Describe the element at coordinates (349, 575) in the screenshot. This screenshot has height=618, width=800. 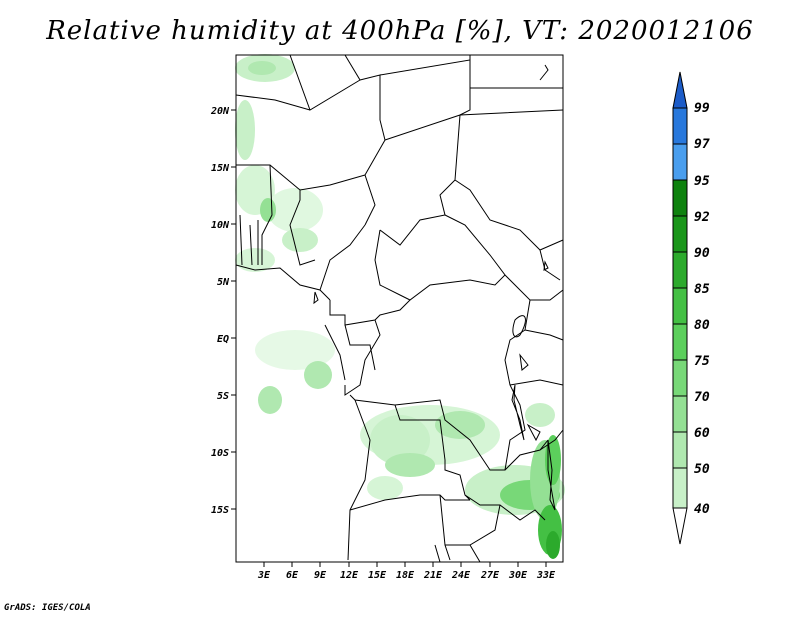
I see `lon-label: 12E` at that location.